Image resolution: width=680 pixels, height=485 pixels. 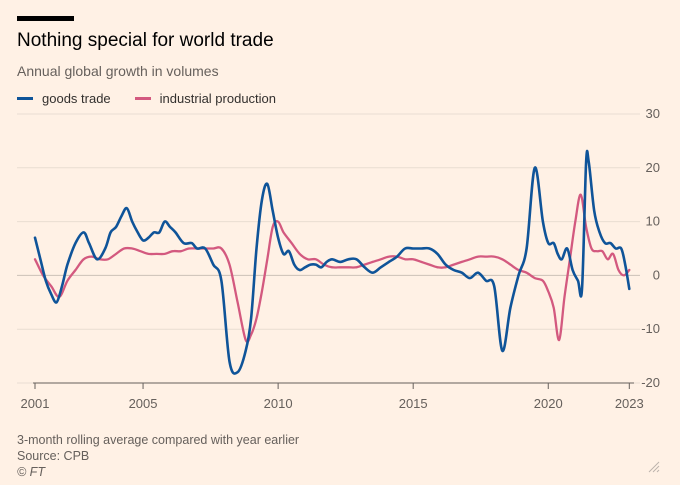 What do you see at coordinates (278, 403) in the screenshot?
I see `x-tick-label: 2010` at bounding box center [278, 403].